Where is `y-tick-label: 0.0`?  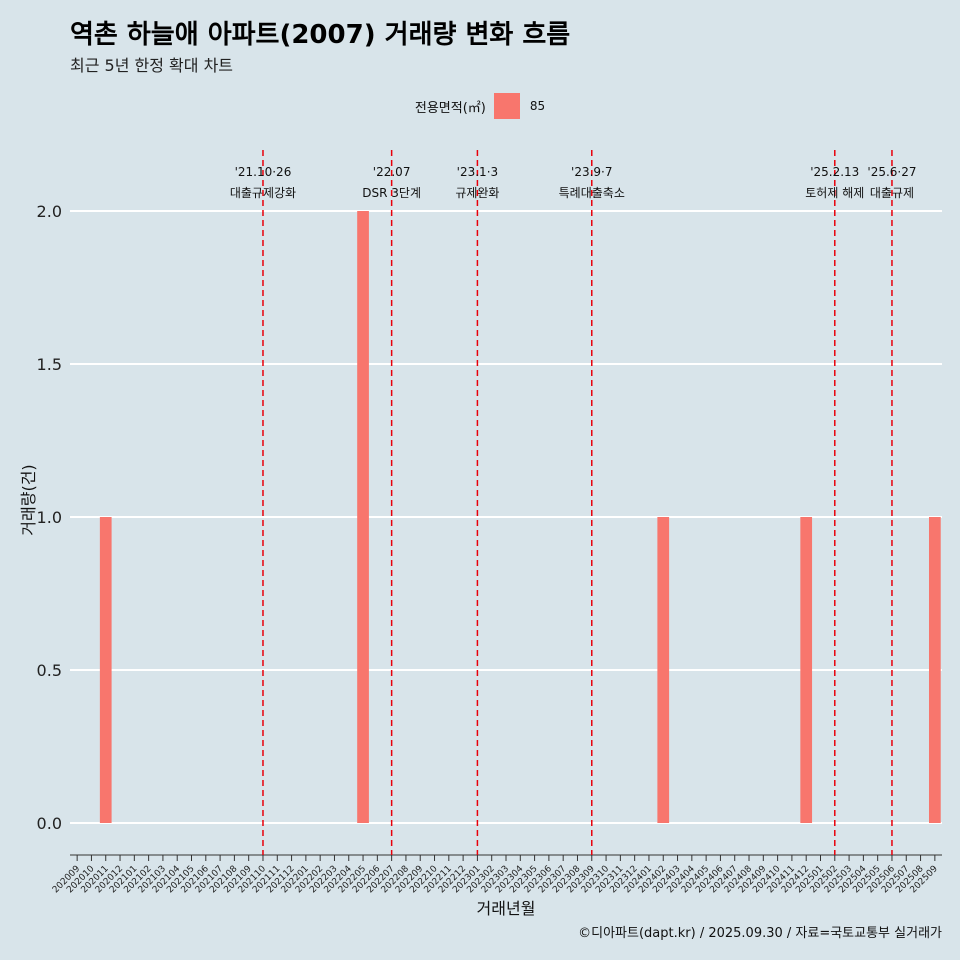
y-tick-label: 0.0 is located at coordinates (49, 823).